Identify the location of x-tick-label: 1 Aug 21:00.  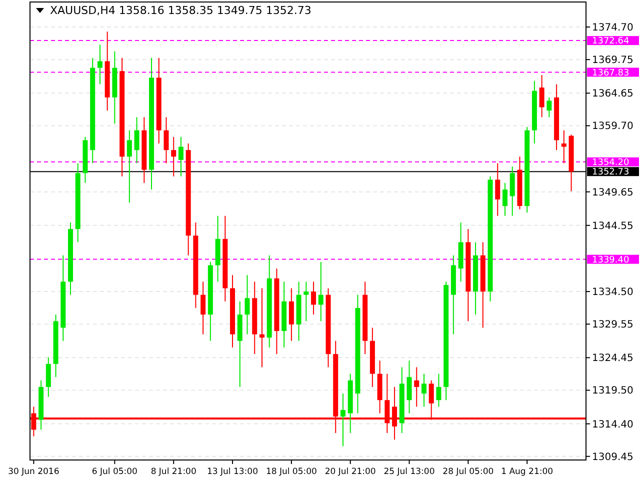
(527, 472).